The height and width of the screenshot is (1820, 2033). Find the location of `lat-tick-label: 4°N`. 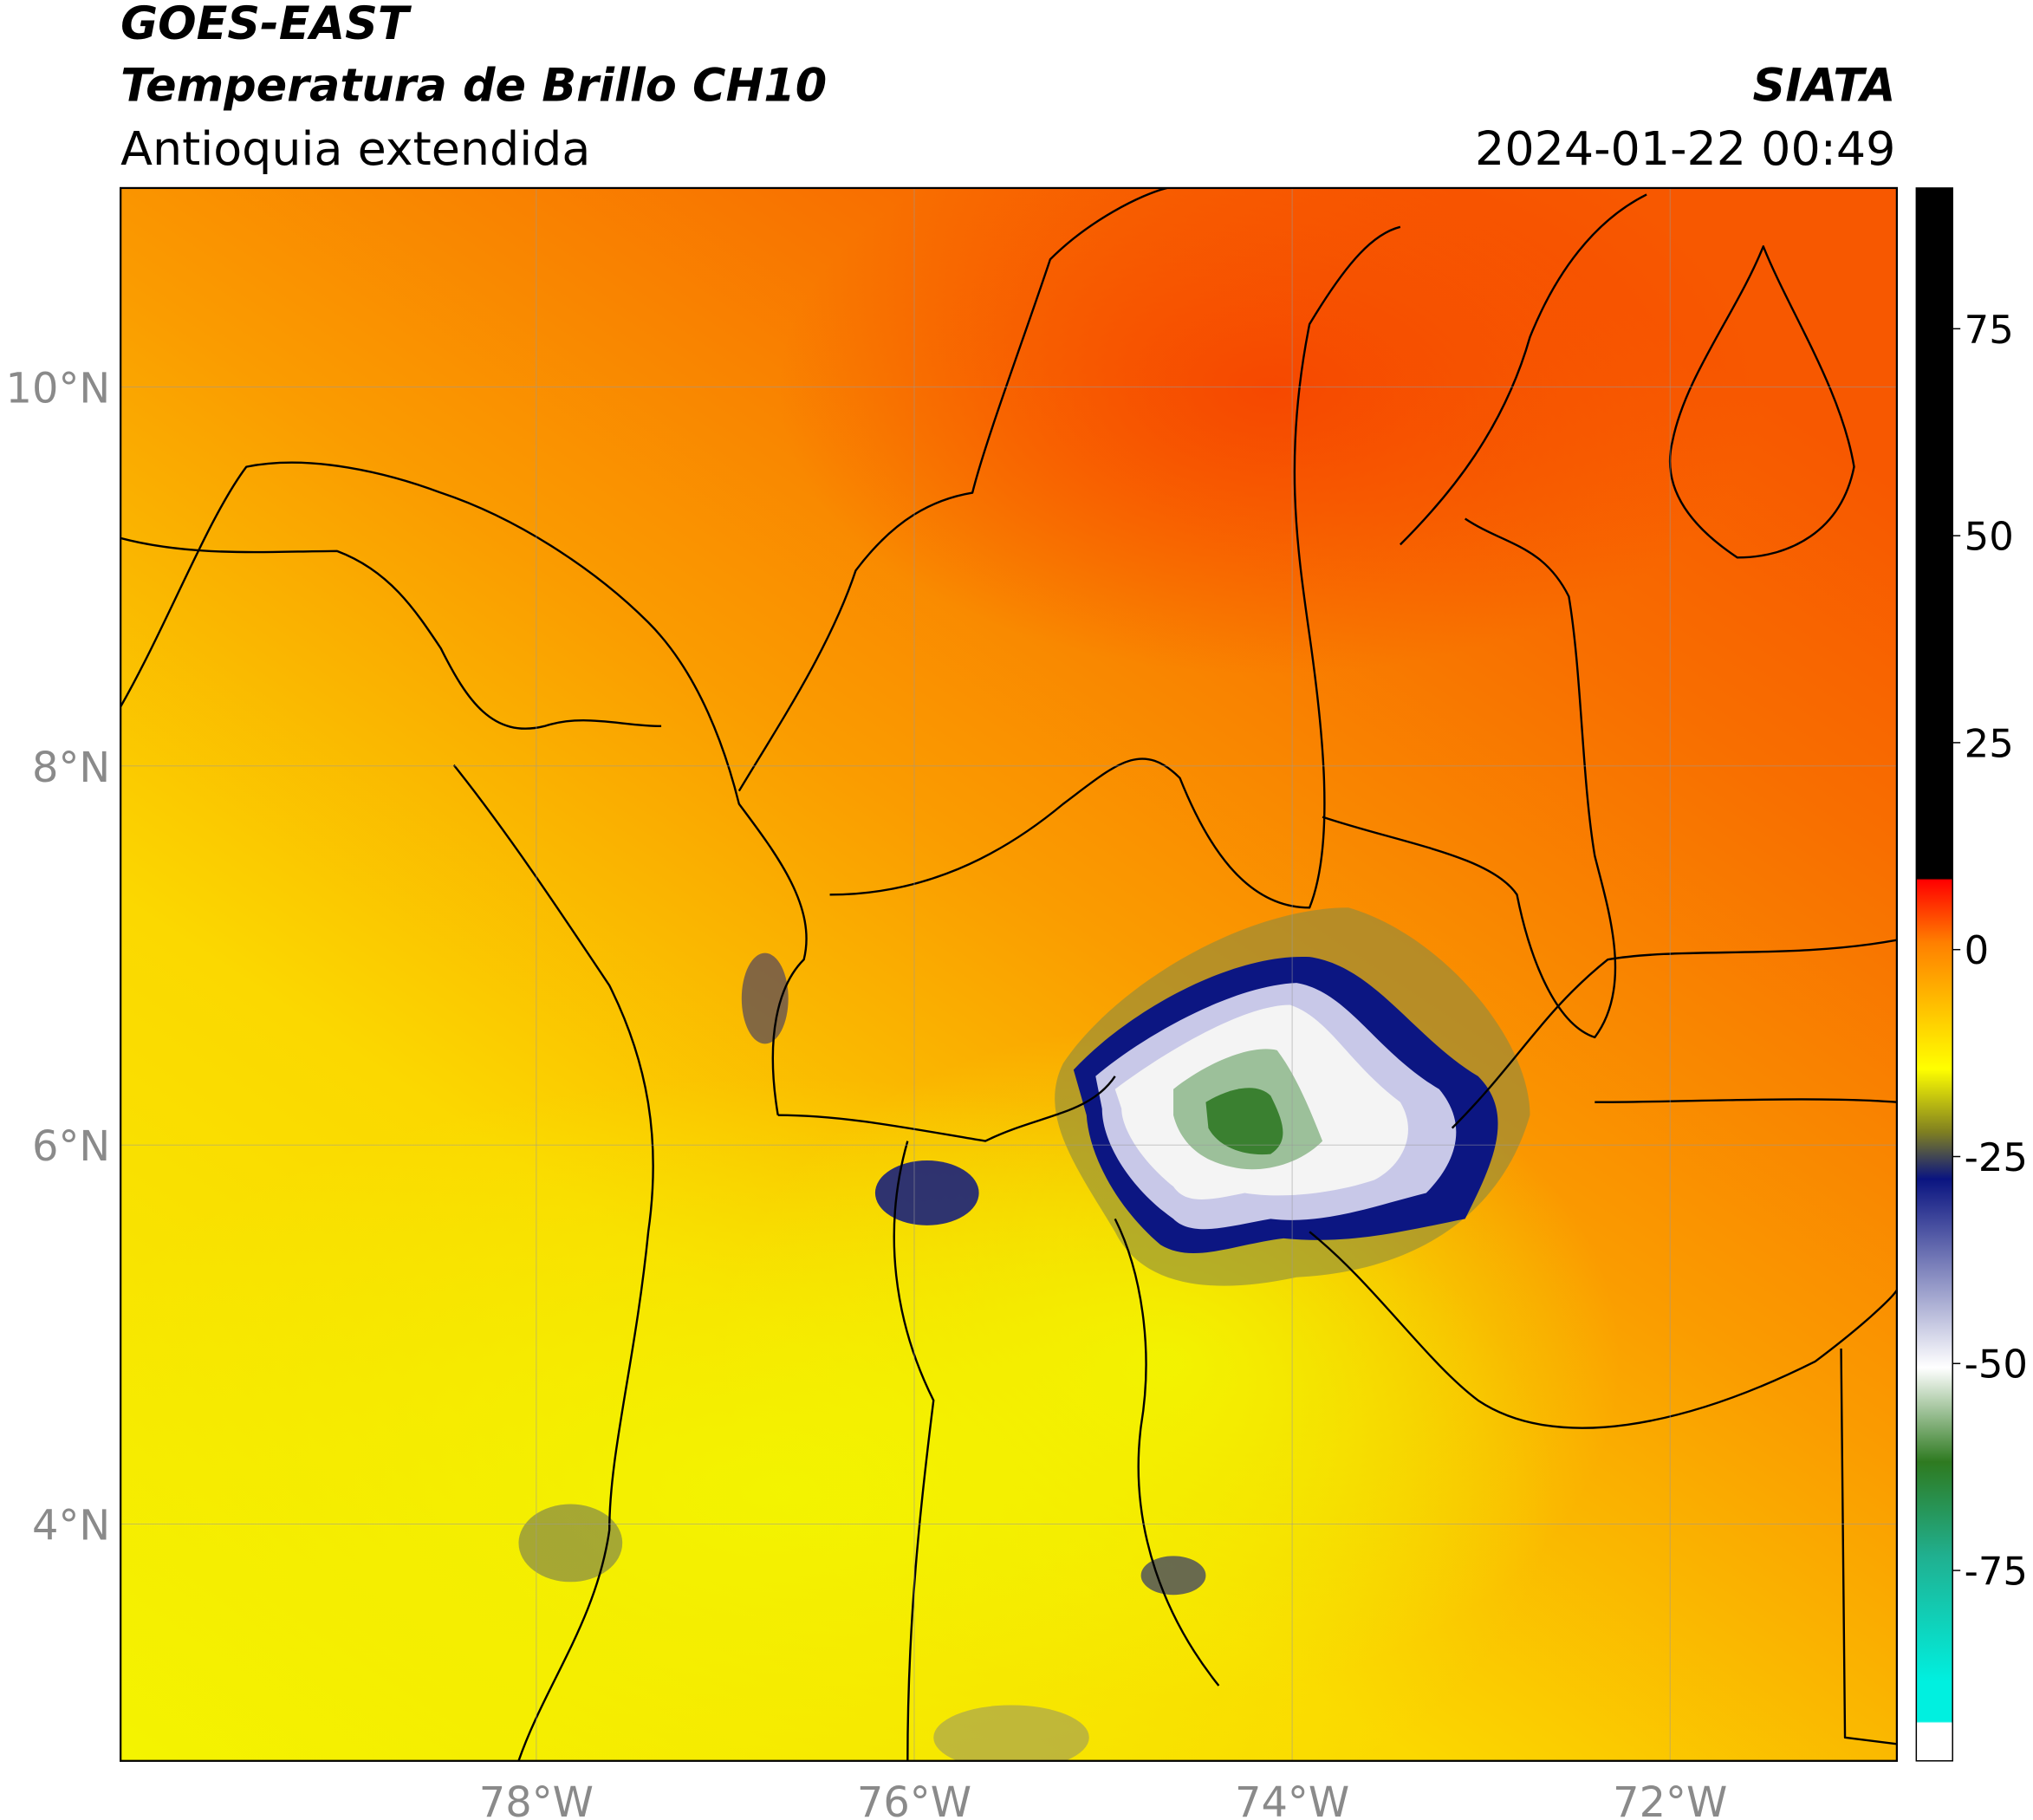

lat-tick-label: 4°N is located at coordinates (71, 1526).